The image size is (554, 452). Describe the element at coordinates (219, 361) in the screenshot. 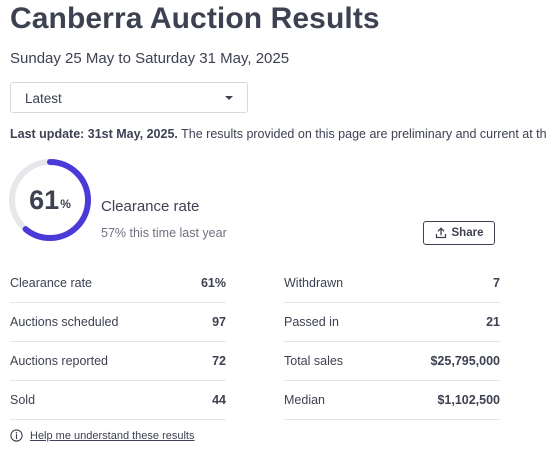

I see `stat-value: 72` at that location.